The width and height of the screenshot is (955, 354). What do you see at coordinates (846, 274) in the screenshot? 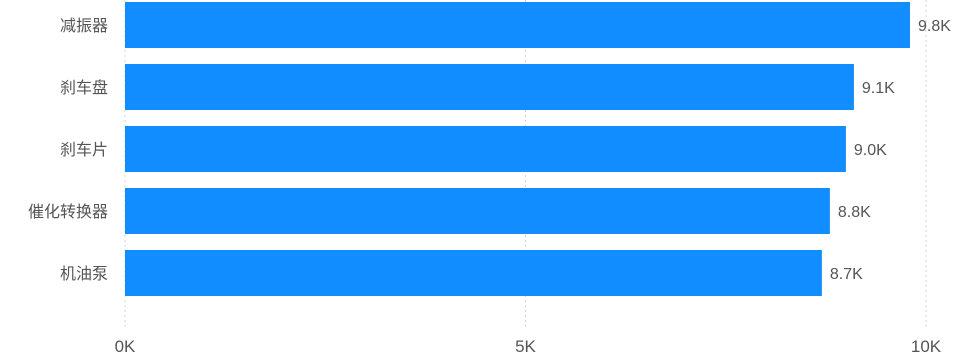
I see `data-label: 8.7K` at bounding box center [846, 274].